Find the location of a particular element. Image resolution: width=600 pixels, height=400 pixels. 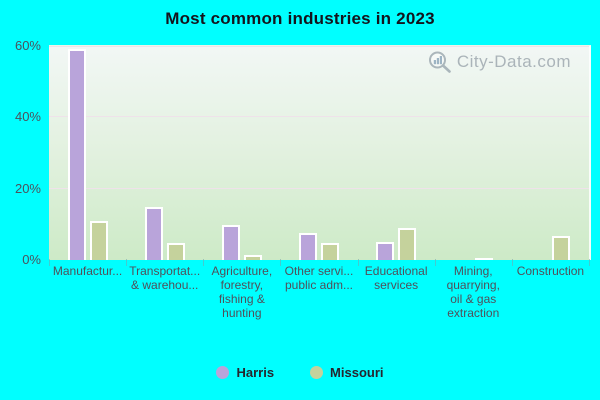

category-label-line: Mining, is located at coordinates (473, 271).